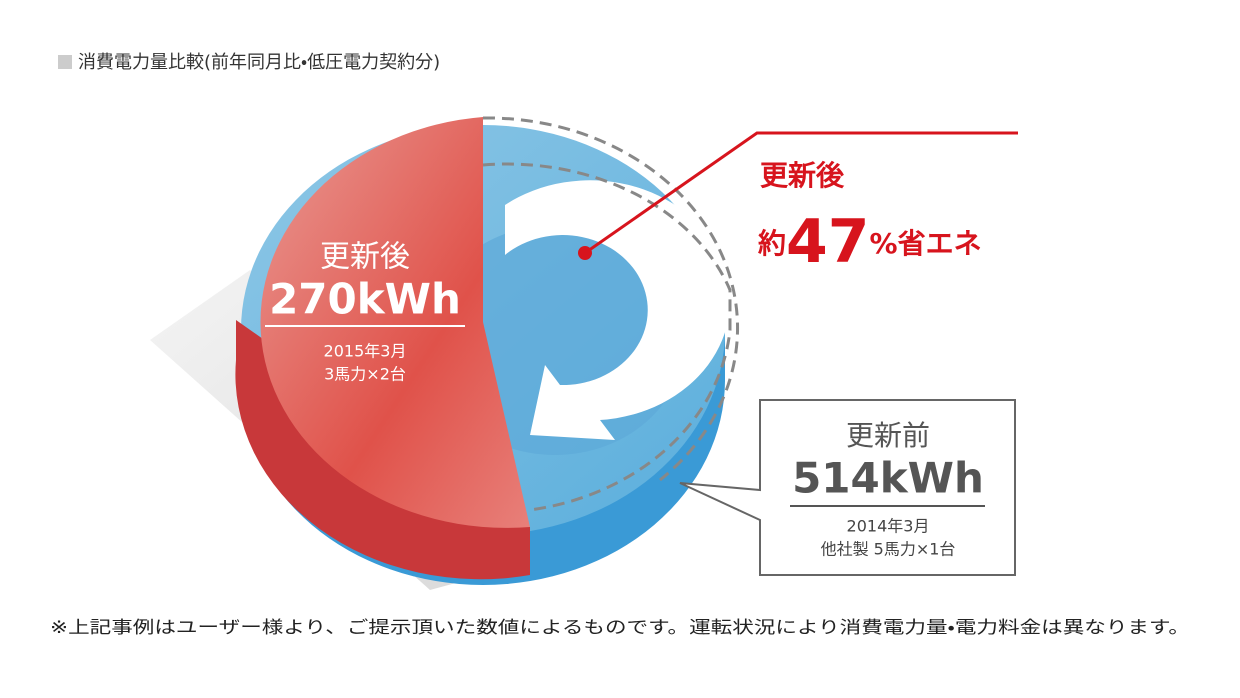 This screenshot has width=1240, height=698. Describe the element at coordinates (365, 374) in the screenshot. I see `after-spec: 3馬力×2台` at that location.